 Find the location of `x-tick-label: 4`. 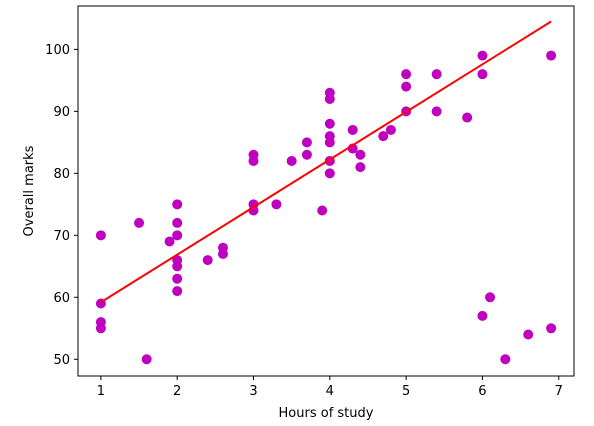

x-tick-label: 4 is located at coordinates (330, 391).